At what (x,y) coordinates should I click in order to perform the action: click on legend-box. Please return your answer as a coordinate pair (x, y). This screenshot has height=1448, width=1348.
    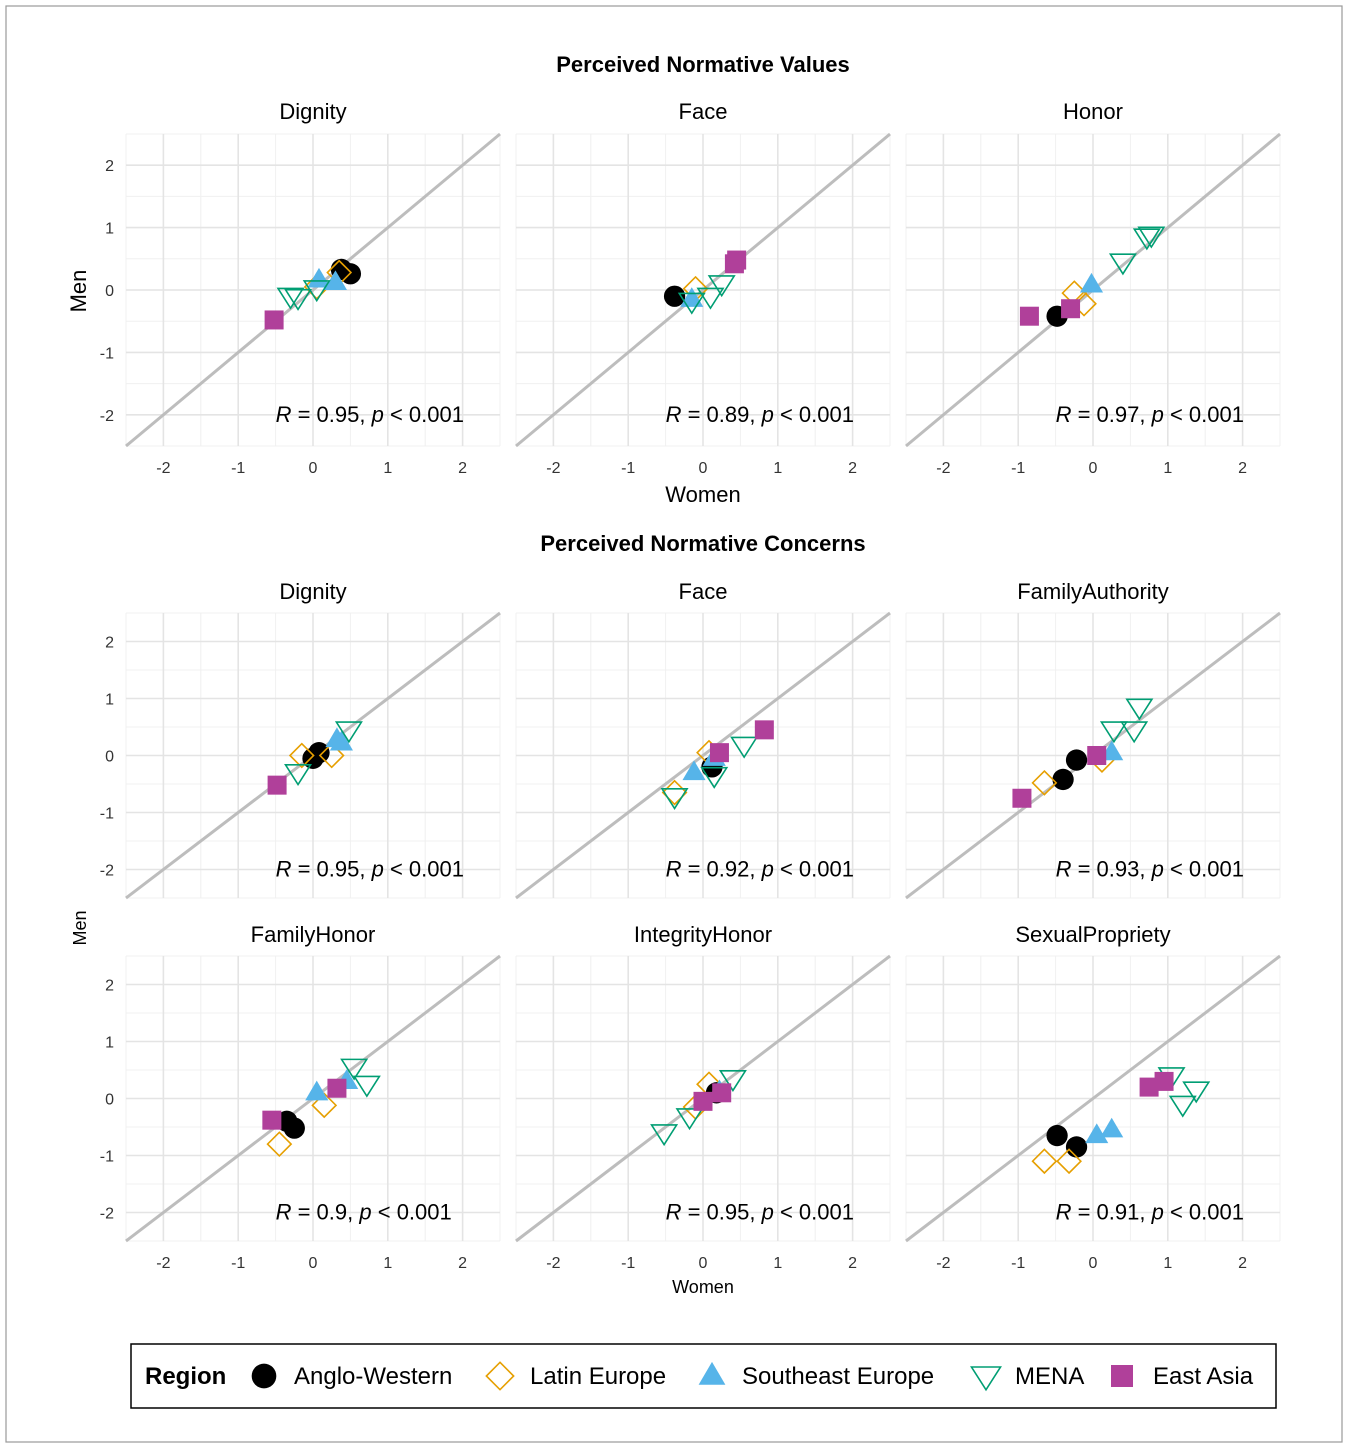
    Looking at the image, I should click on (703, 1376).